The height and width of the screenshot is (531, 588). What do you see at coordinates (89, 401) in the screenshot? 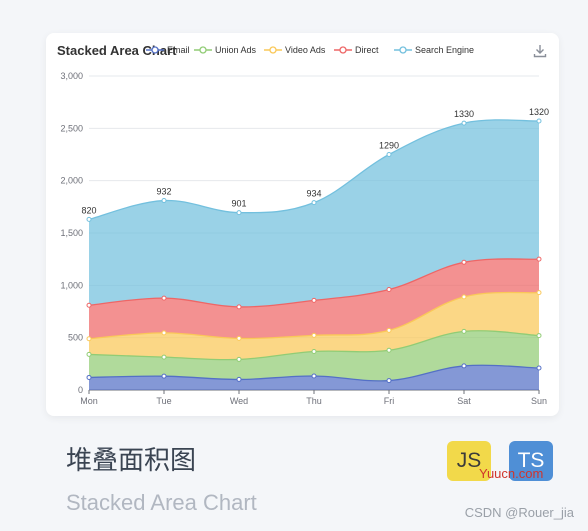
I see `x-tick-label: Mon` at bounding box center [89, 401].